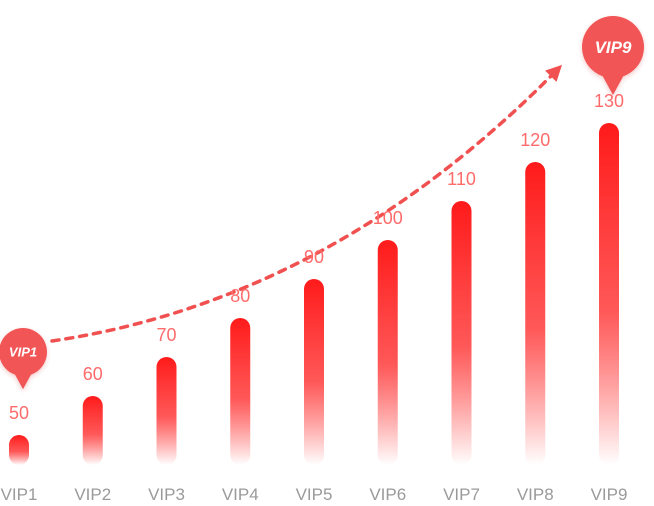 Image resolution: width=654 pixels, height=506 pixels. Describe the element at coordinates (387, 352) in the screenshot. I see `bar-vip6` at that location.